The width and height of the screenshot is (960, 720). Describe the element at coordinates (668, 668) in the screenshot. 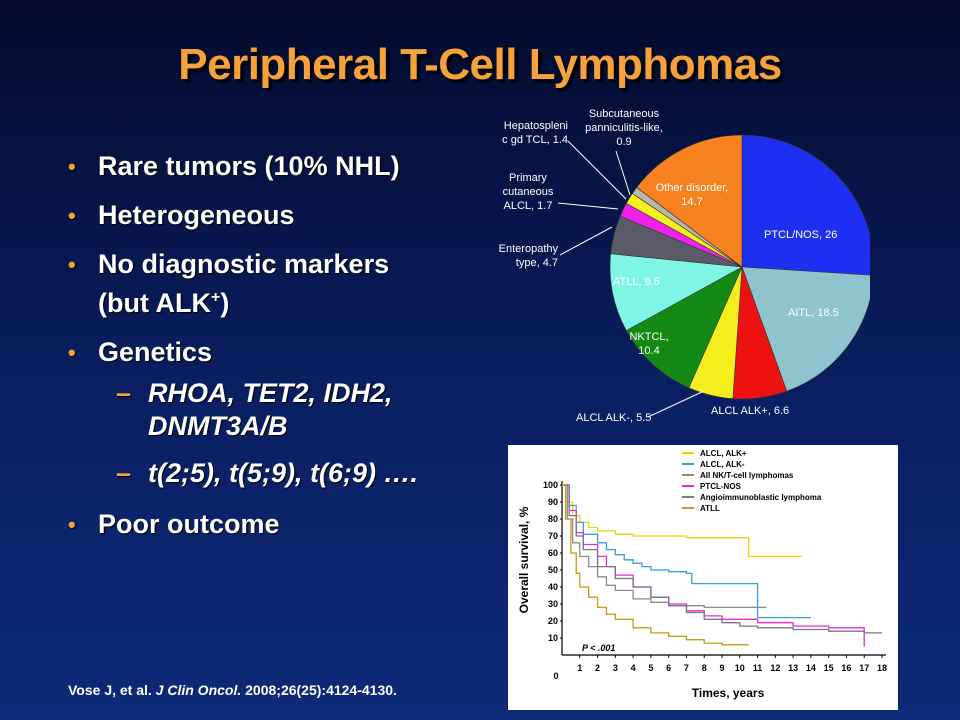

I see `x-tick-label: 6` at that location.